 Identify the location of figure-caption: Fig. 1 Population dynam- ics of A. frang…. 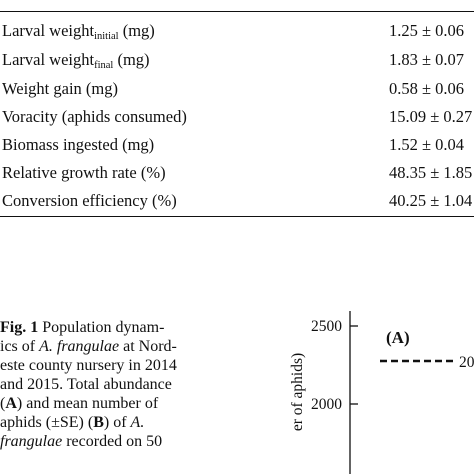
(107, 384).